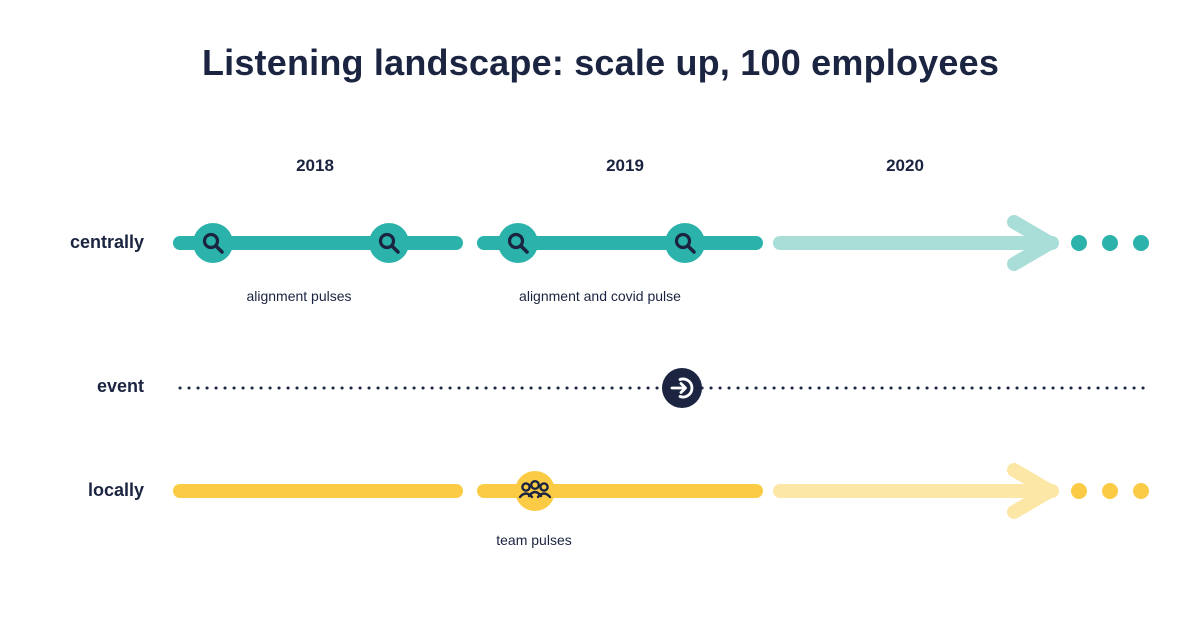 The width and height of the screenshot is (1201, 630). I want to click on row-label-locally: locally, so click(115, 490).